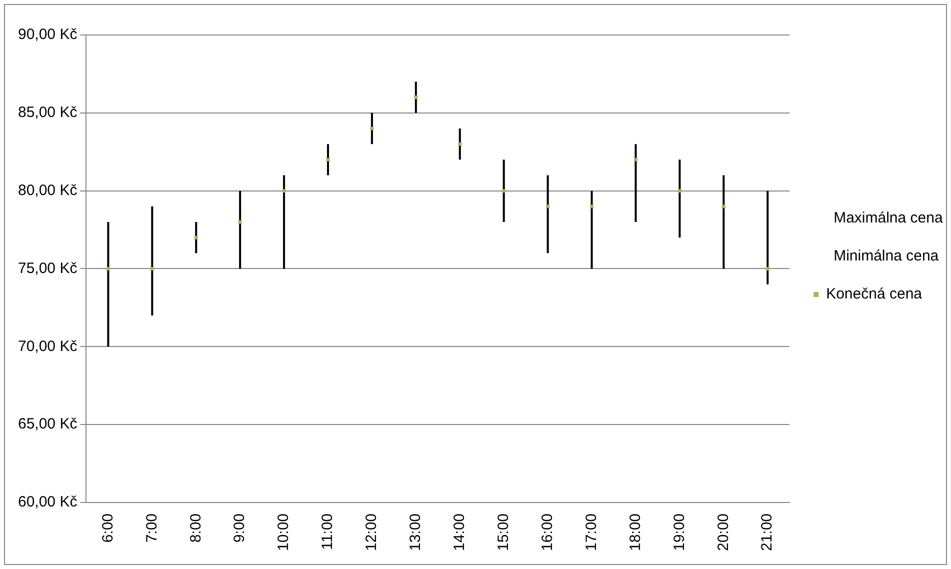 The width and height of the screenshot is (951, 569). Describe the element at coordinates (283, 532) in the screenshot. I see `x-tick-label: 10:00` at that location.